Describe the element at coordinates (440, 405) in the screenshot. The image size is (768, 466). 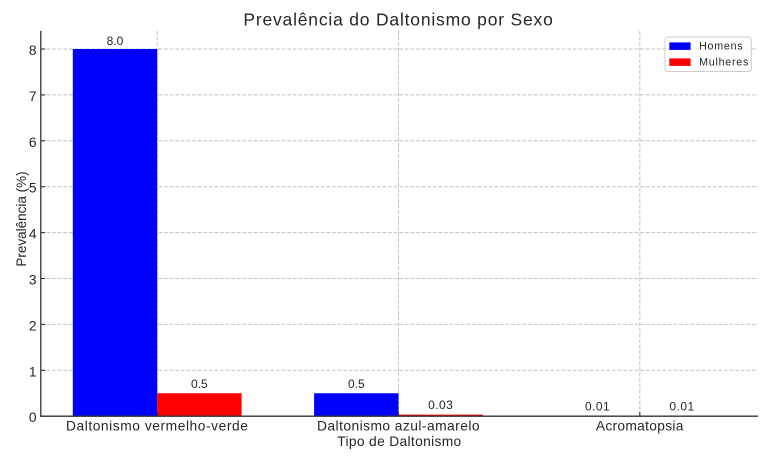
I see `svg-text: 0.03` at that location.